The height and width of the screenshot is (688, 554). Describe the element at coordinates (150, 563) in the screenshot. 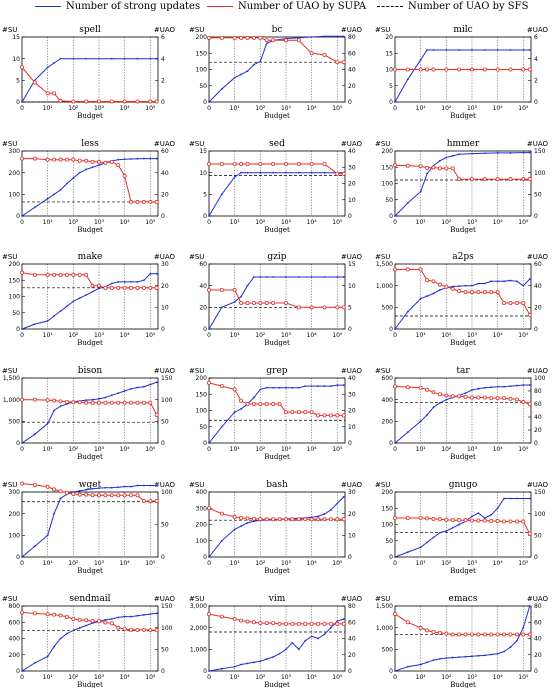

I see `x-tick-label: 10⁵` at that location.